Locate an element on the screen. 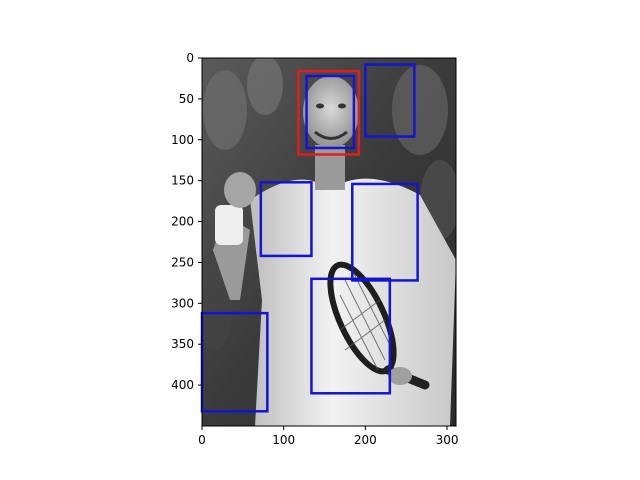 The height and width of the screenshot is (480, 640). y-tick-label: 200 is located at coordinates (182, 222).